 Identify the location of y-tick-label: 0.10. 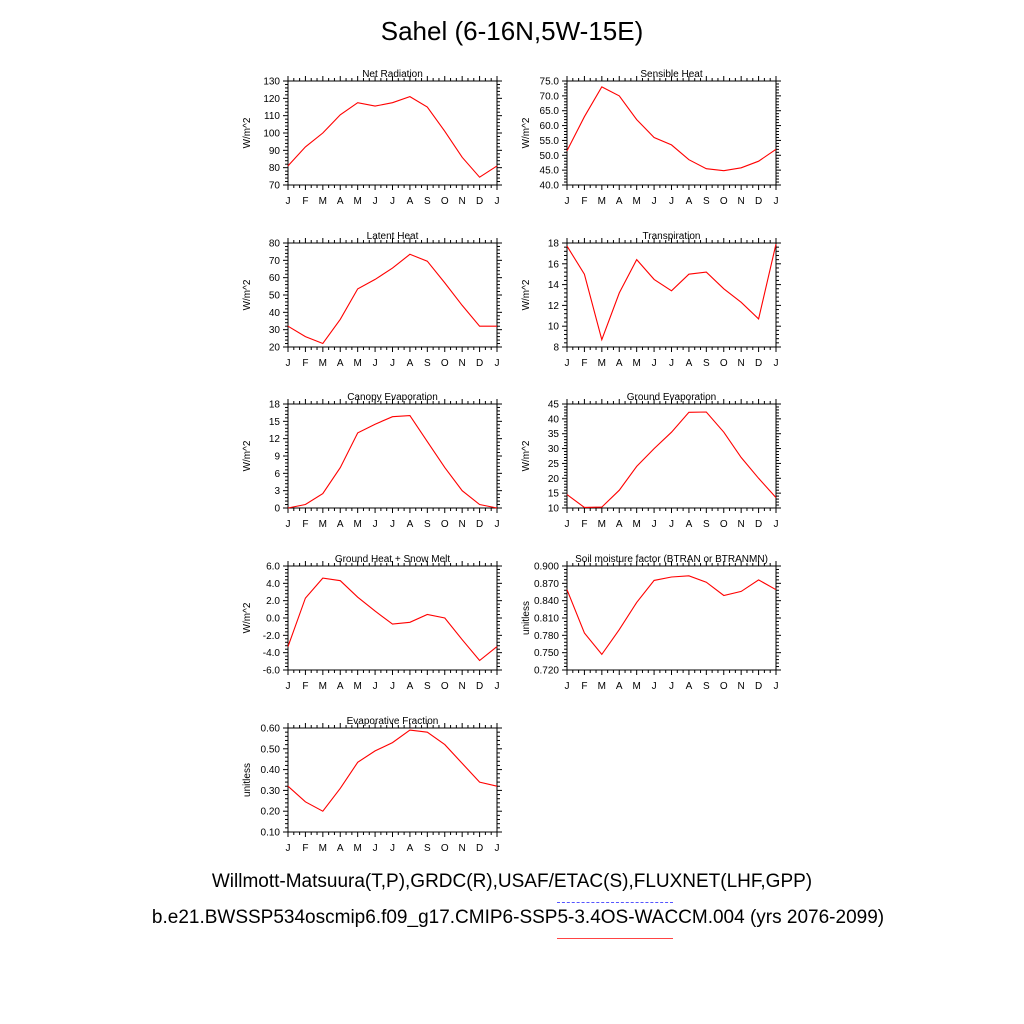
(271, 833).